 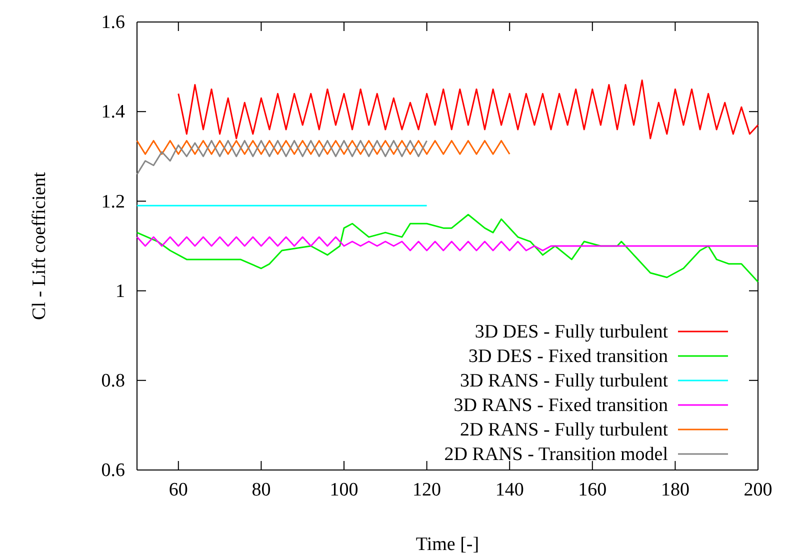 What do you see at coordinates (178, 489) in the screenshot?
I see `x-tick-label: 60` at bounding box center [178, 489].